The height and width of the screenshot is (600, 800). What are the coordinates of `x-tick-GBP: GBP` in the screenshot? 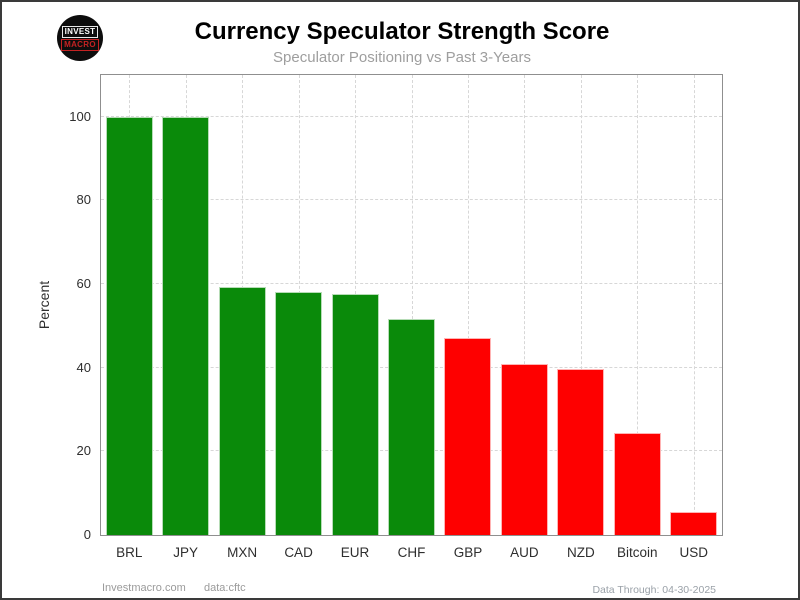 It's located at (468, 552).